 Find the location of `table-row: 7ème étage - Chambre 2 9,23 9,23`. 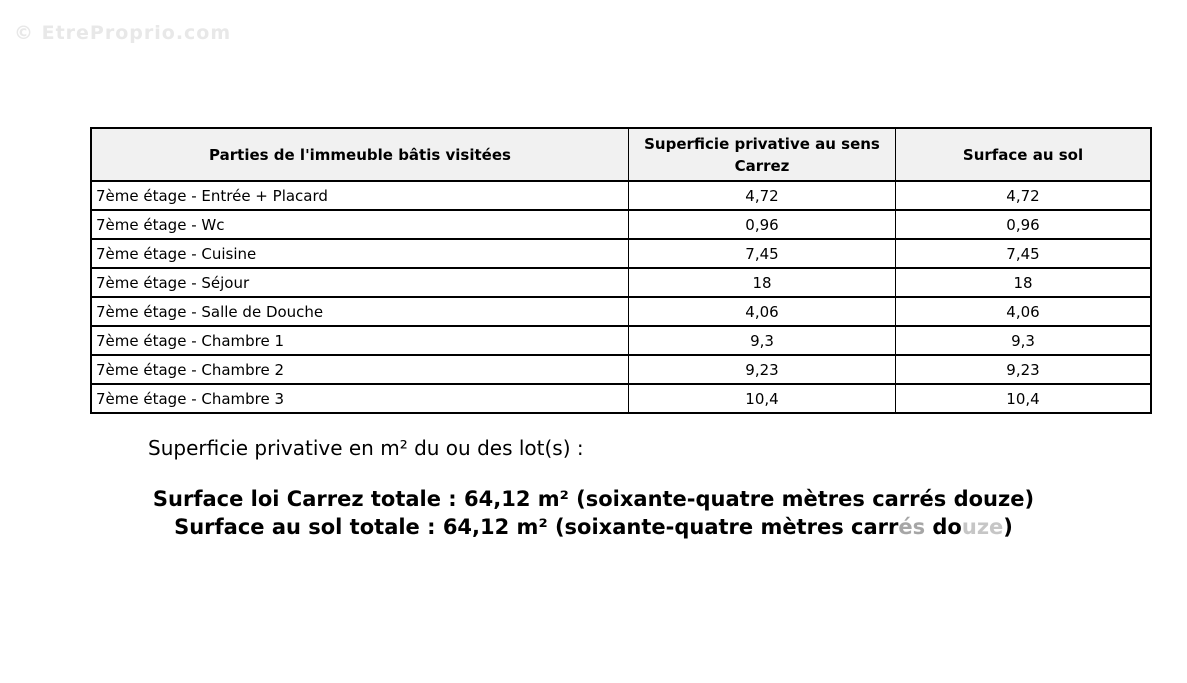

table-row: 7ème étage - Chambre 2 9,23 9,23 is located at coordinates (621, 369).